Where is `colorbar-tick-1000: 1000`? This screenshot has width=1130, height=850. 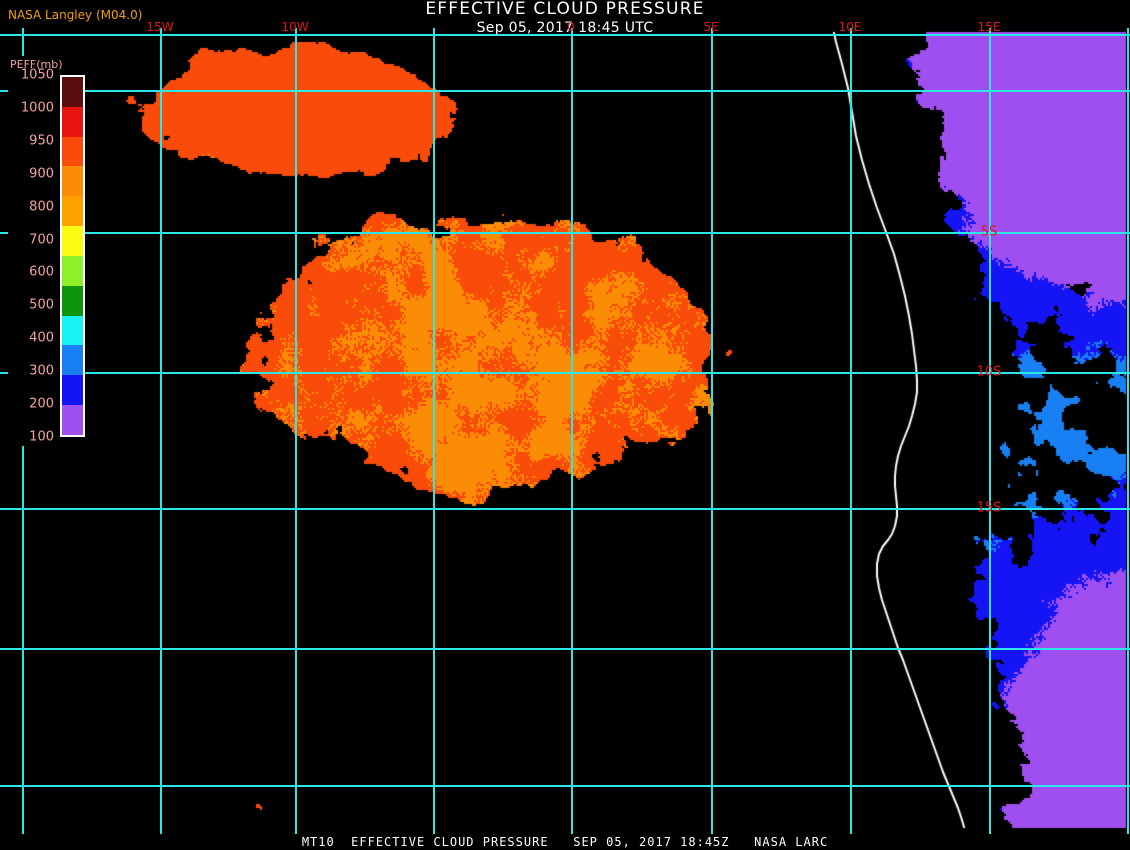 colorbar-tick-1000: 1000 is located at coordinates (37, 108).